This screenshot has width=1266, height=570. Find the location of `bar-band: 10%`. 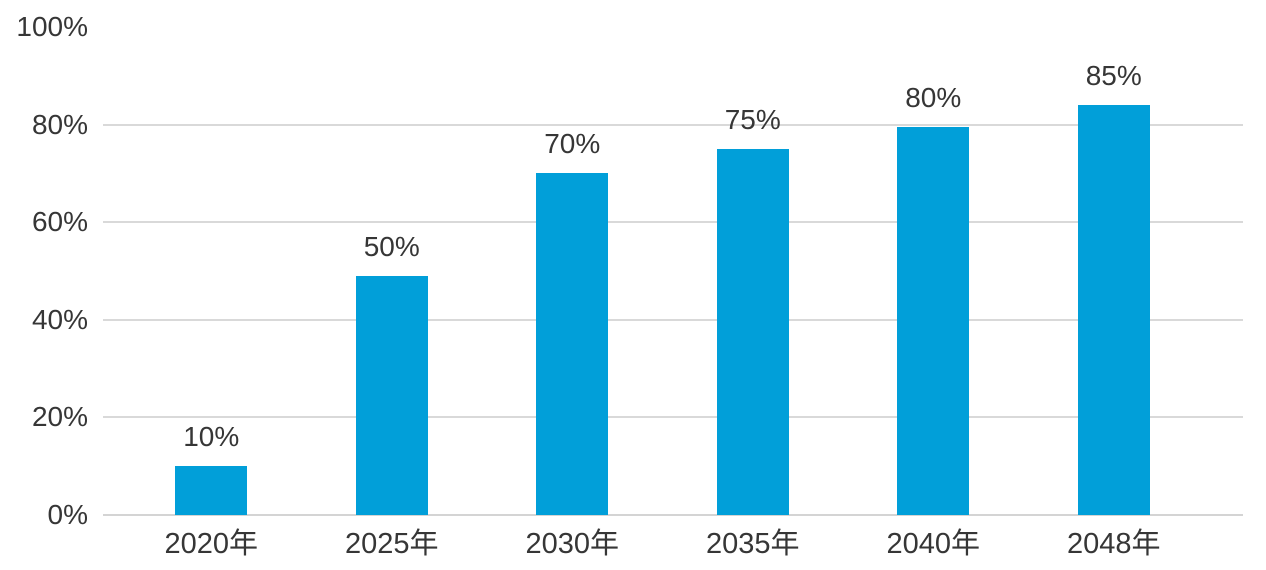

bar-band: 10% is located at coordinates (211, 271).